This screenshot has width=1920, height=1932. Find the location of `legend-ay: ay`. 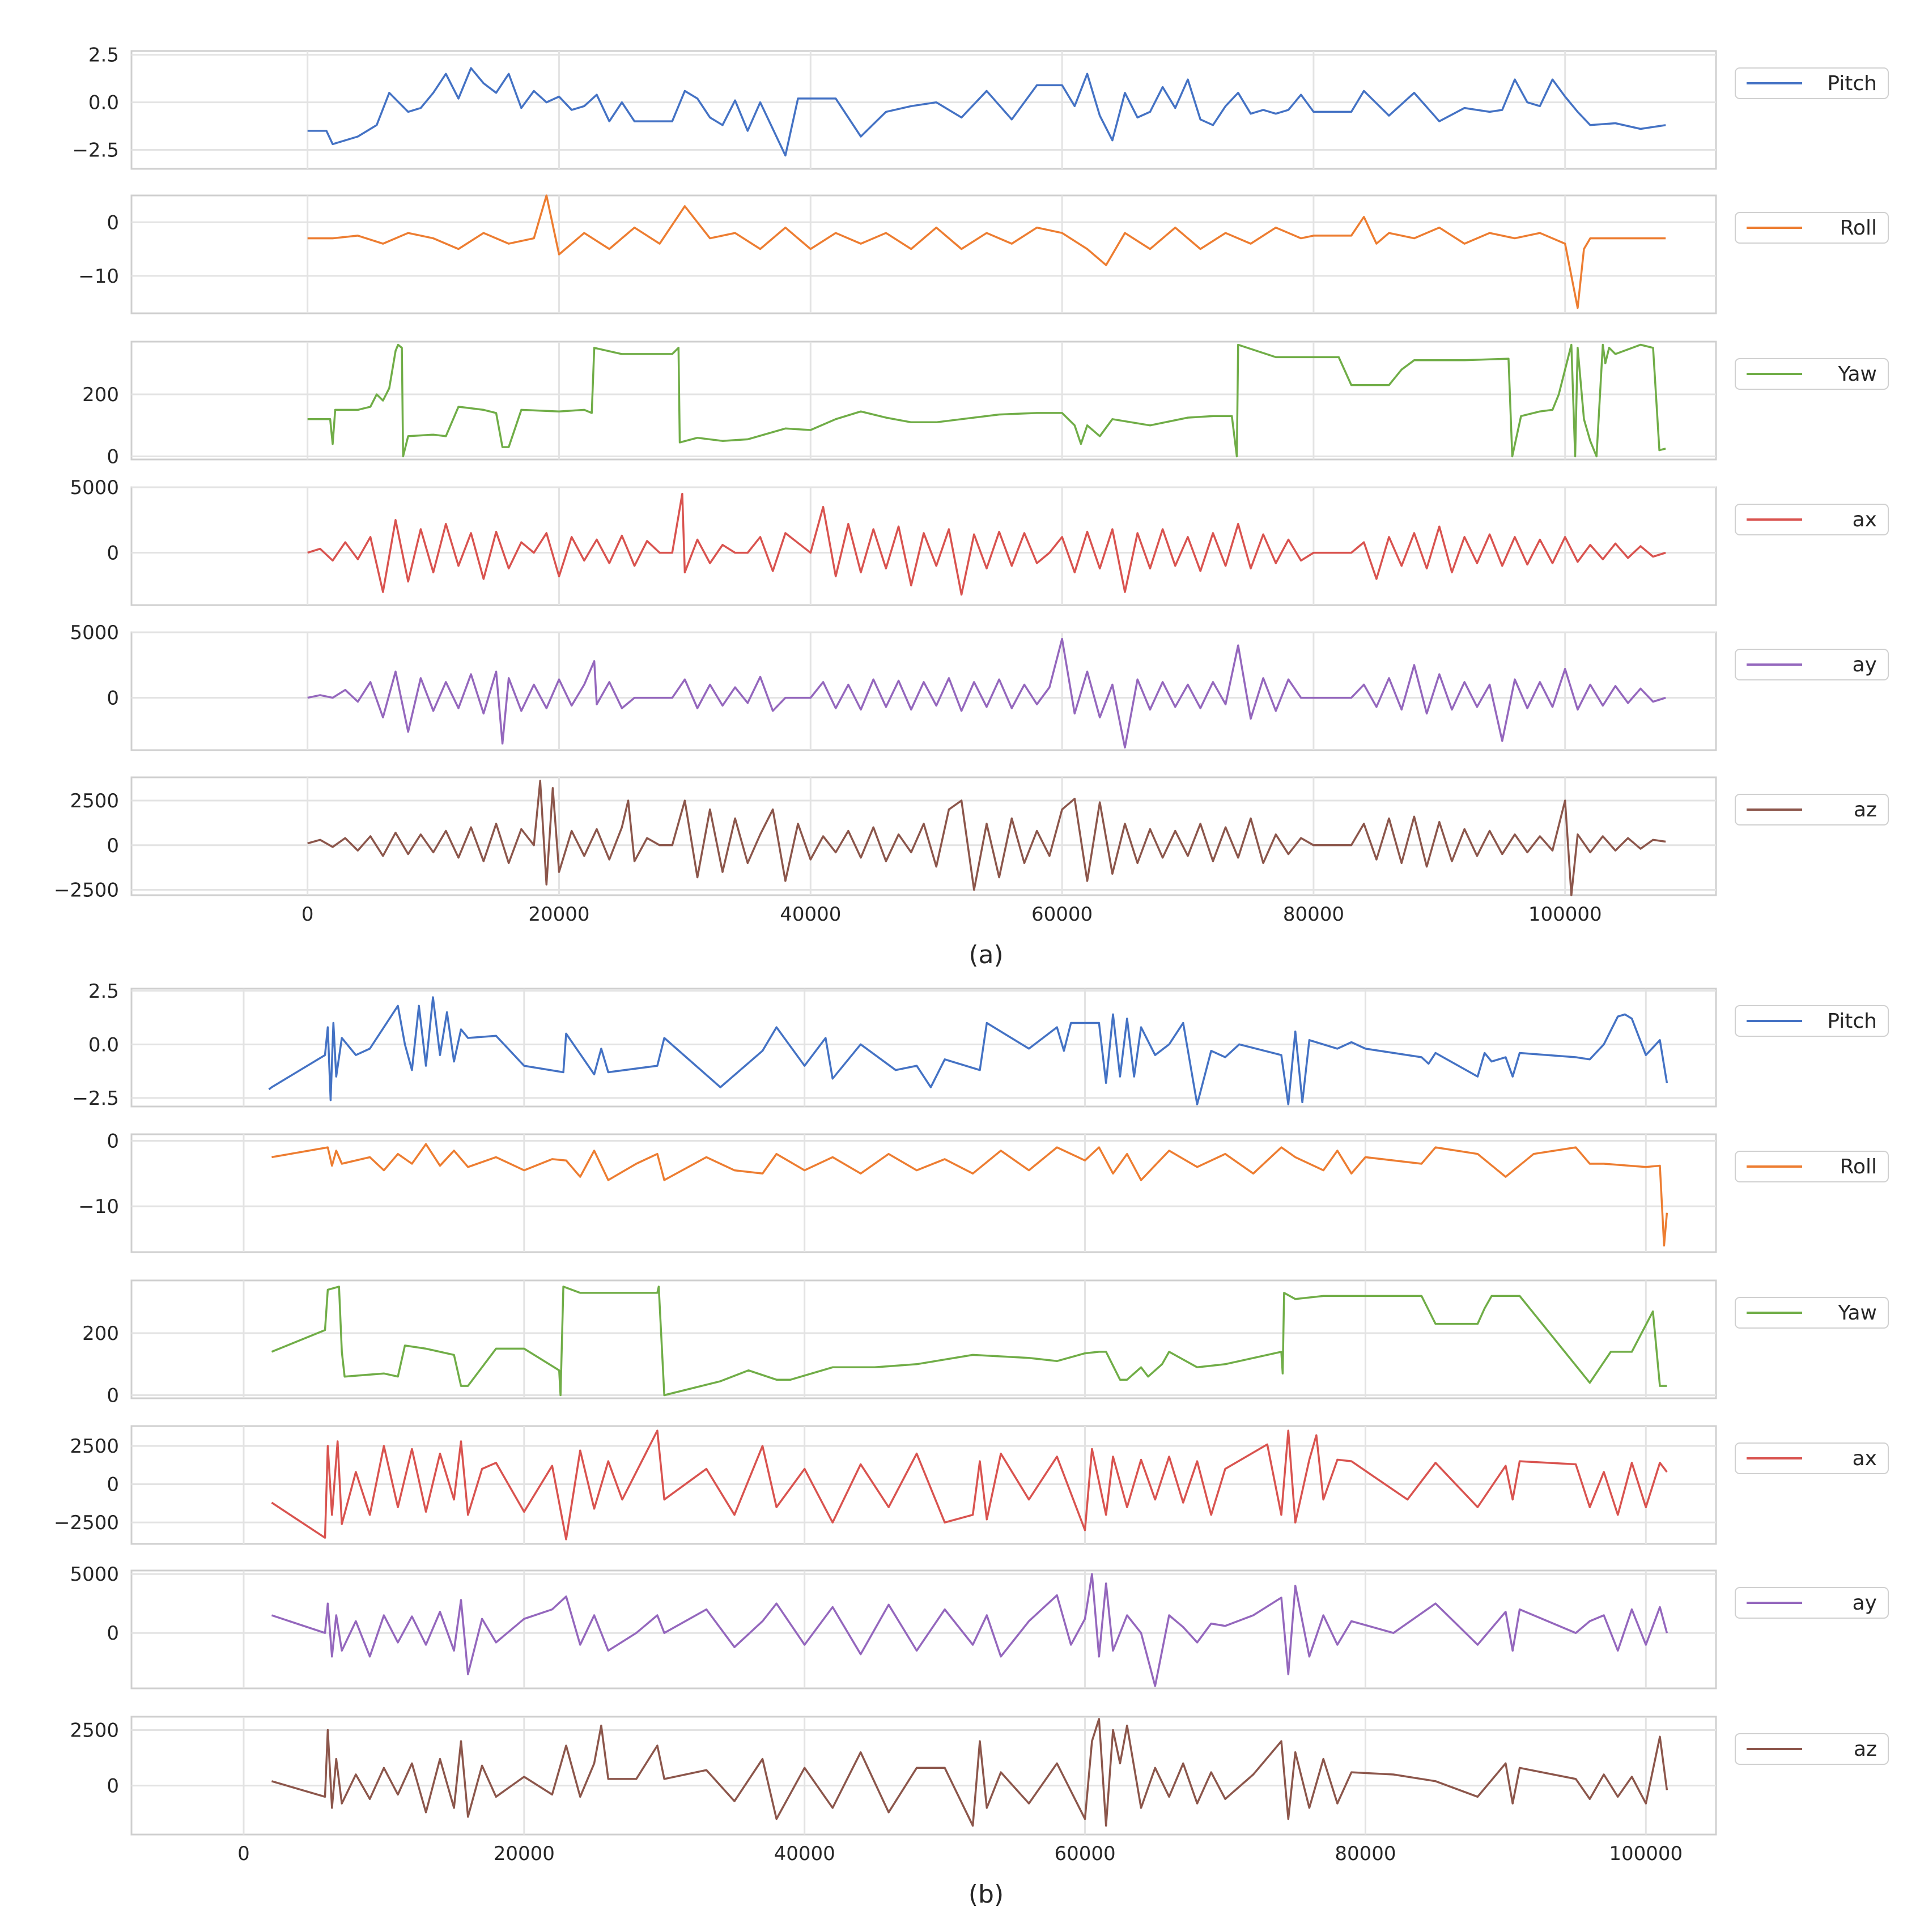

legend-ay: ay is located at coordinates (1812, 664).